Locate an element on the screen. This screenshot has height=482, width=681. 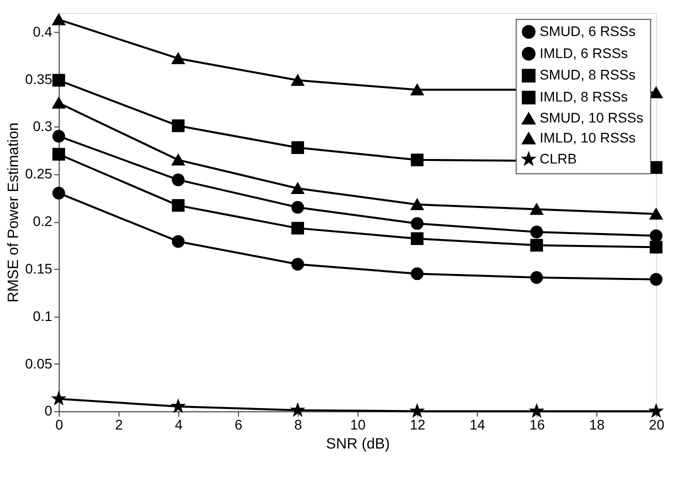
x-tick-label: 8 is located at coordinates (298, 424).